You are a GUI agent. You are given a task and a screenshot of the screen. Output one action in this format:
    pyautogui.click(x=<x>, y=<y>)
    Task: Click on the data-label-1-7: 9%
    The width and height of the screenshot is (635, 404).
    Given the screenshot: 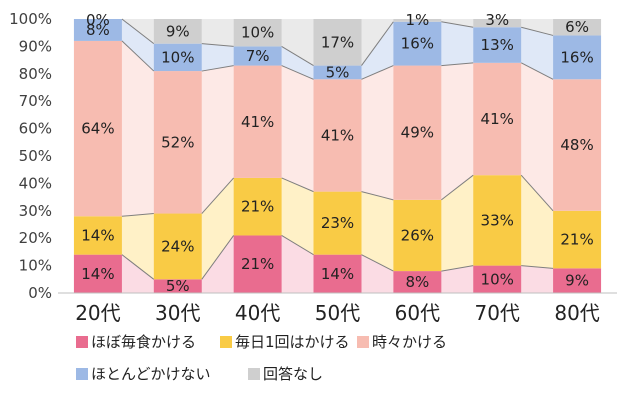 What is the action you would take?
    pyautogui.click(x=577, y=281)
    